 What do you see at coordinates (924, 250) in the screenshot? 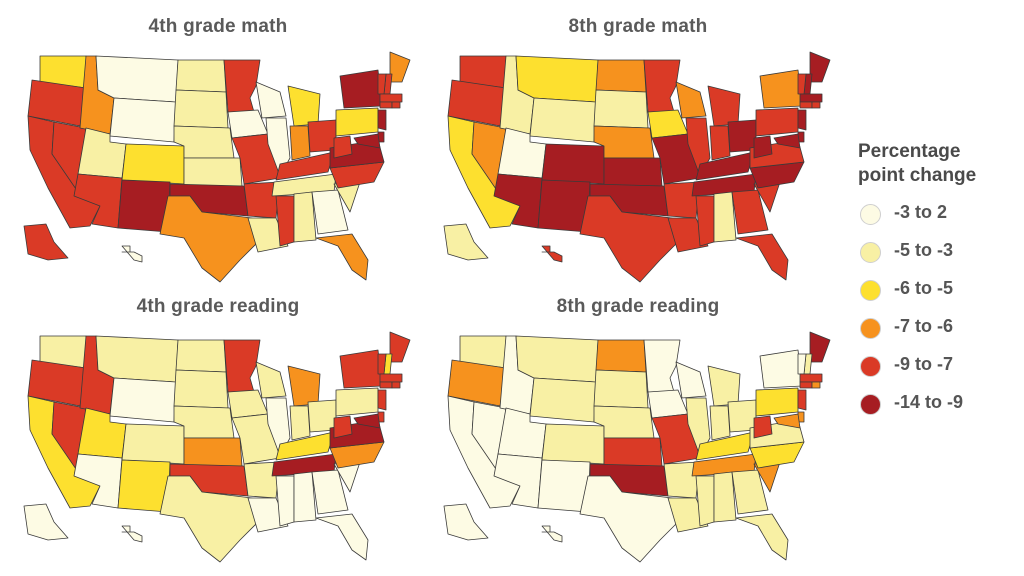
I see `legend-label: -5 to -3` at bounding box center [924, 250].